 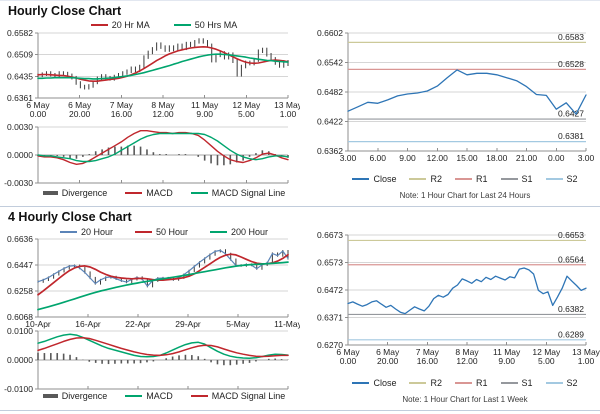 I want to click on svg-text: 0.6381, so click(x=571, y=136).